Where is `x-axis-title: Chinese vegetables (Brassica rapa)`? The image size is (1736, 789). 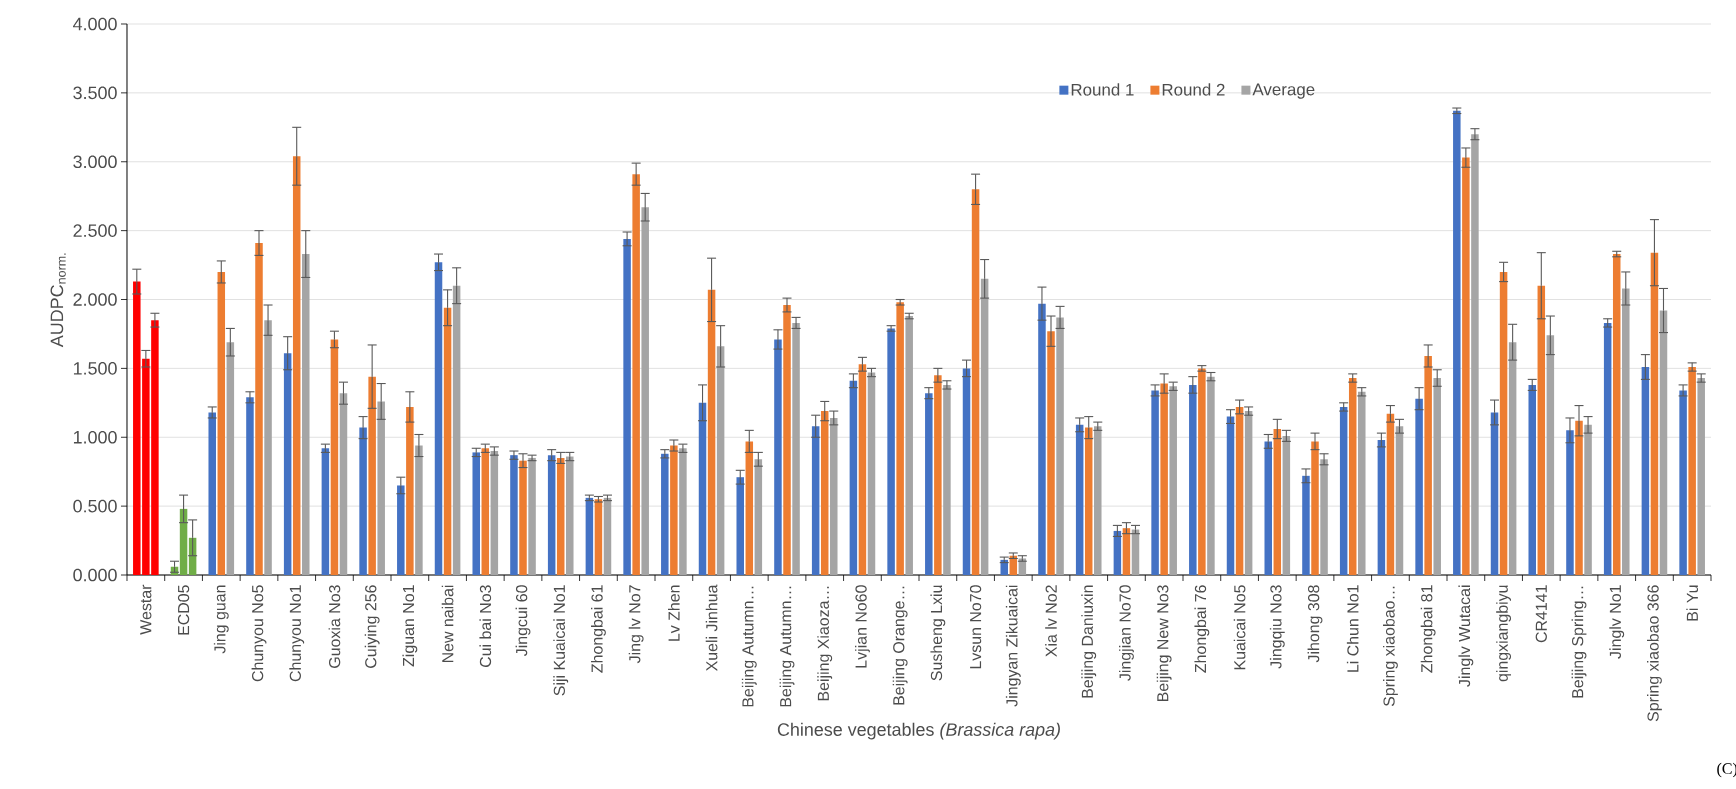
x-axis-title: Chinese vegetables (Brassica rapa) is located at coordinates (918, 731).